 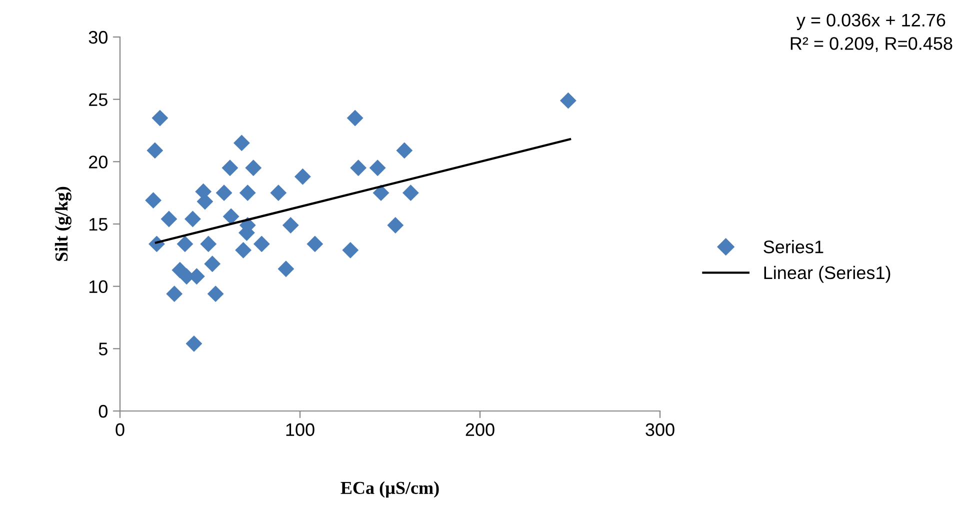 What do you see at coordinates (794, 247) in the screenshot?
I see `legend-label: Series1` at bounding box center [794, 247].